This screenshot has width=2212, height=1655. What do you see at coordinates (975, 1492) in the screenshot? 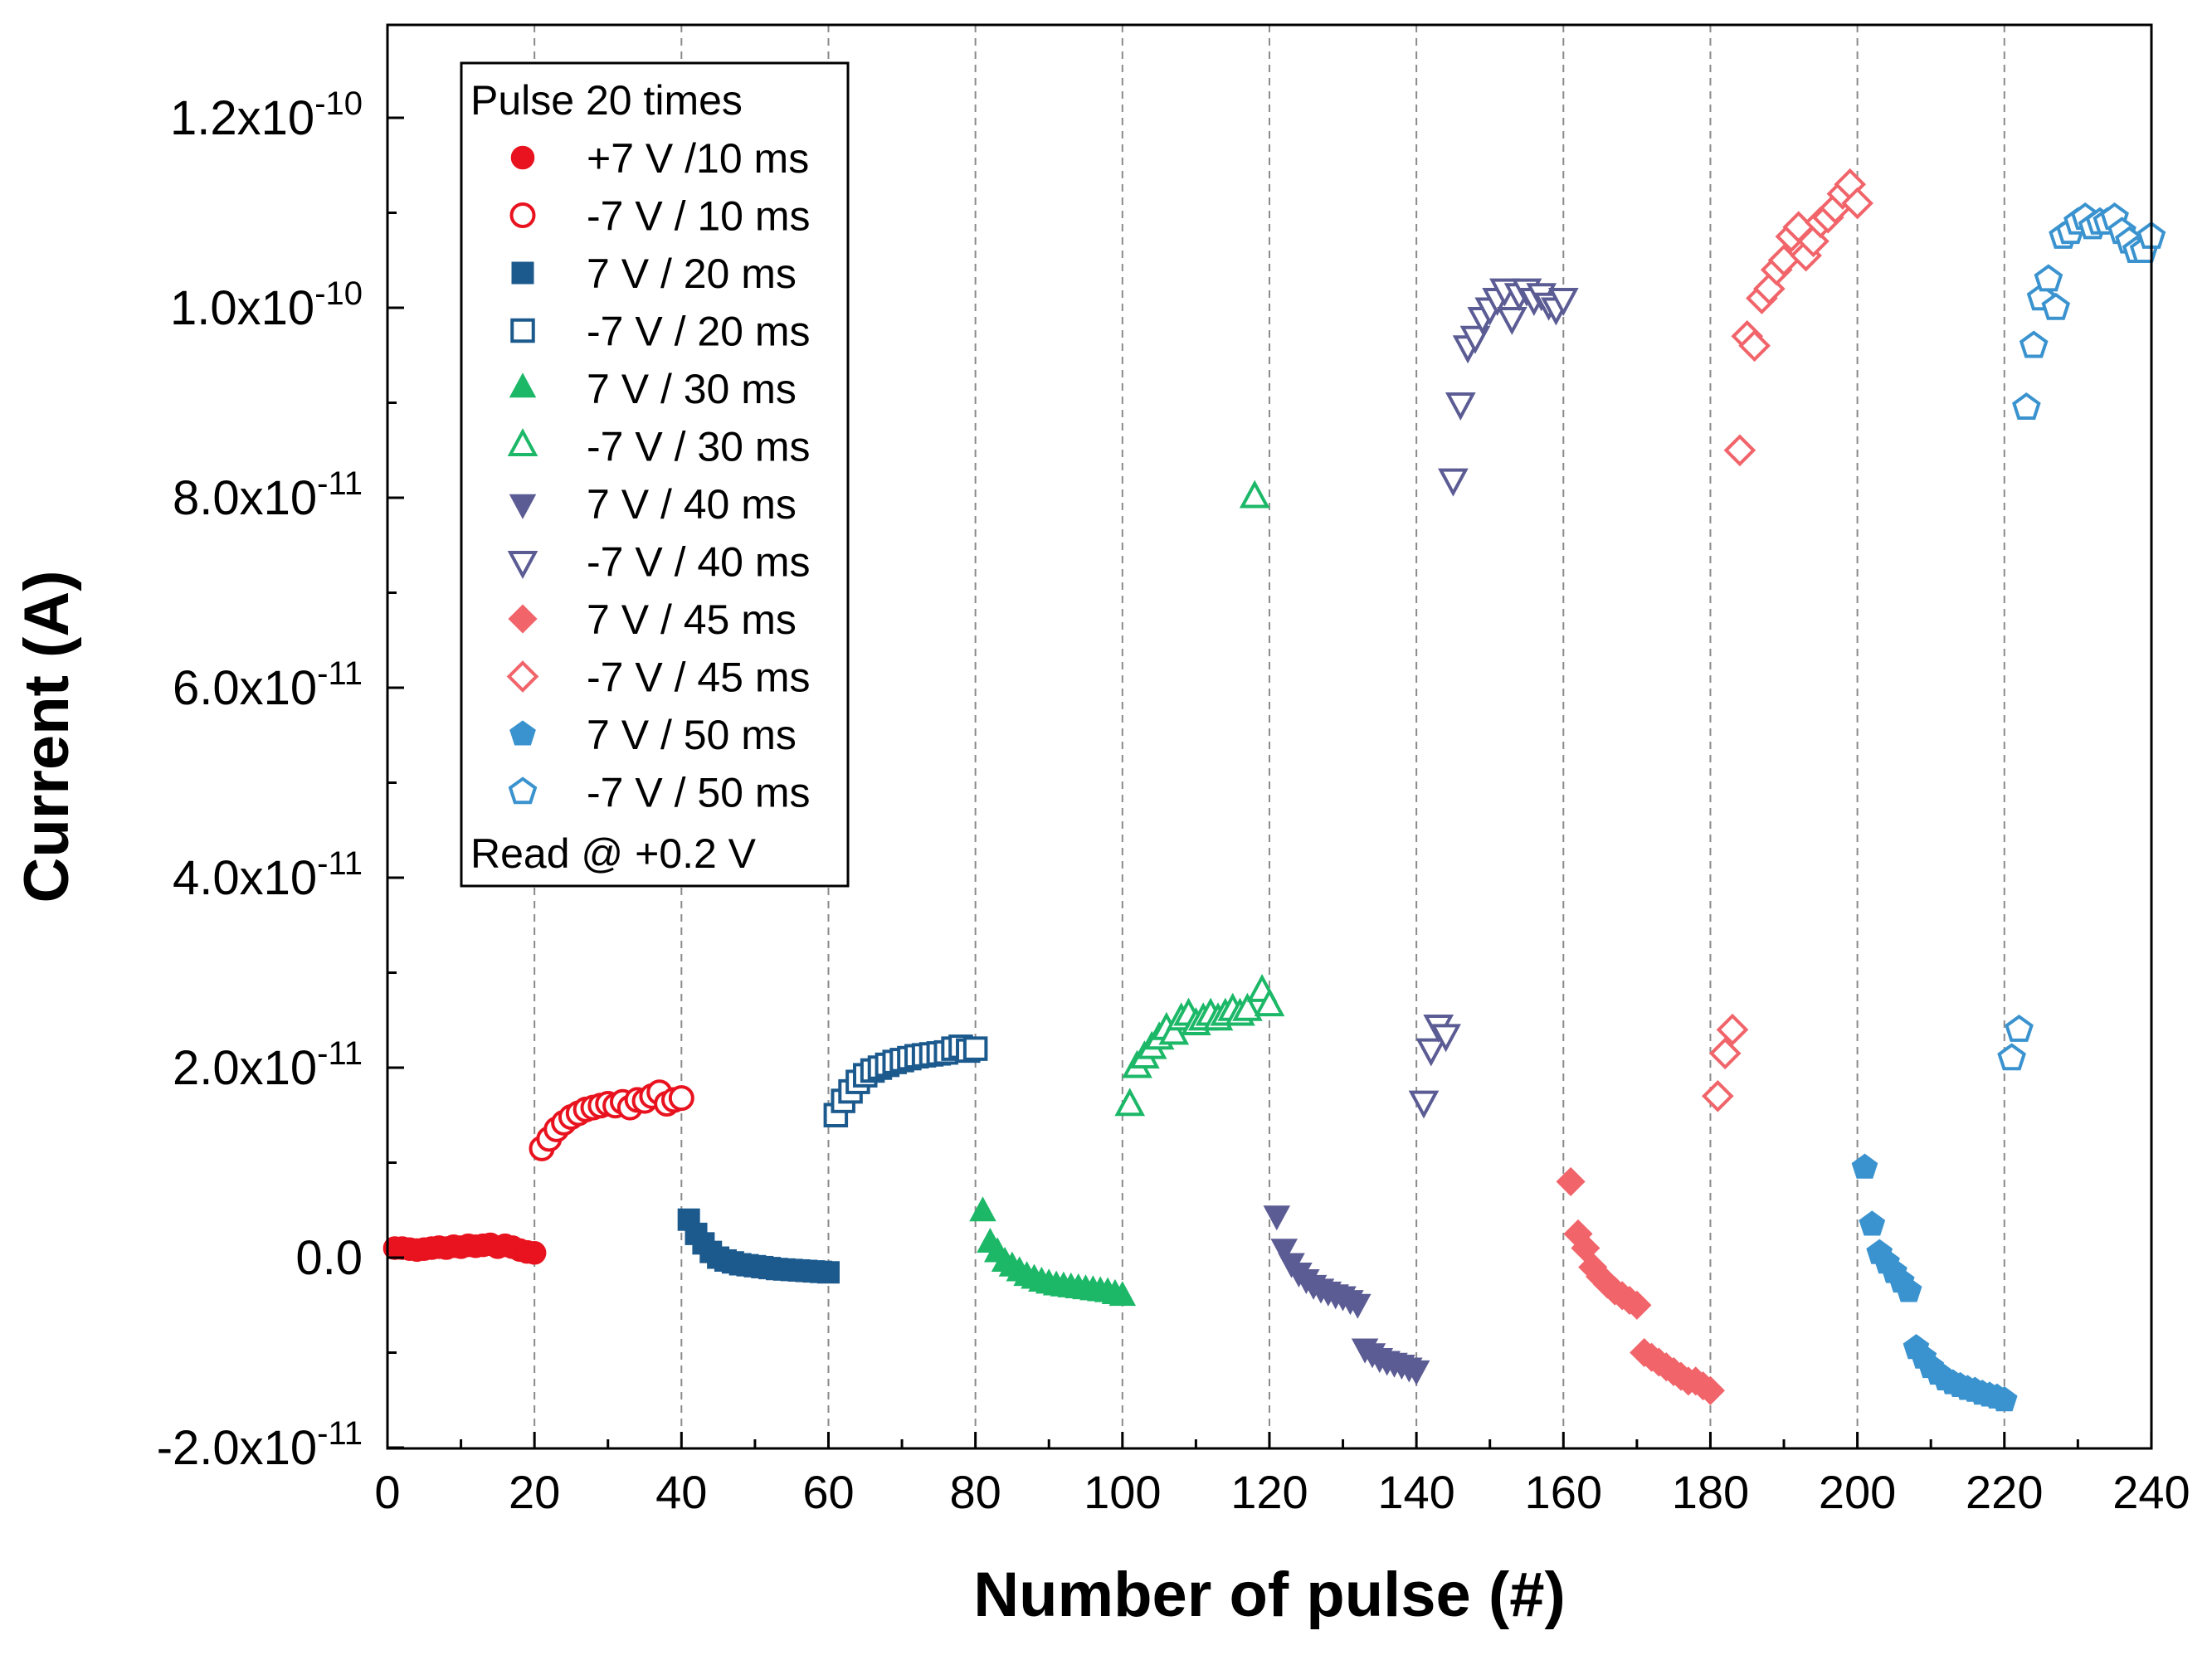
I see `x-tick-label: 80` at bounding box center [975, 1492].